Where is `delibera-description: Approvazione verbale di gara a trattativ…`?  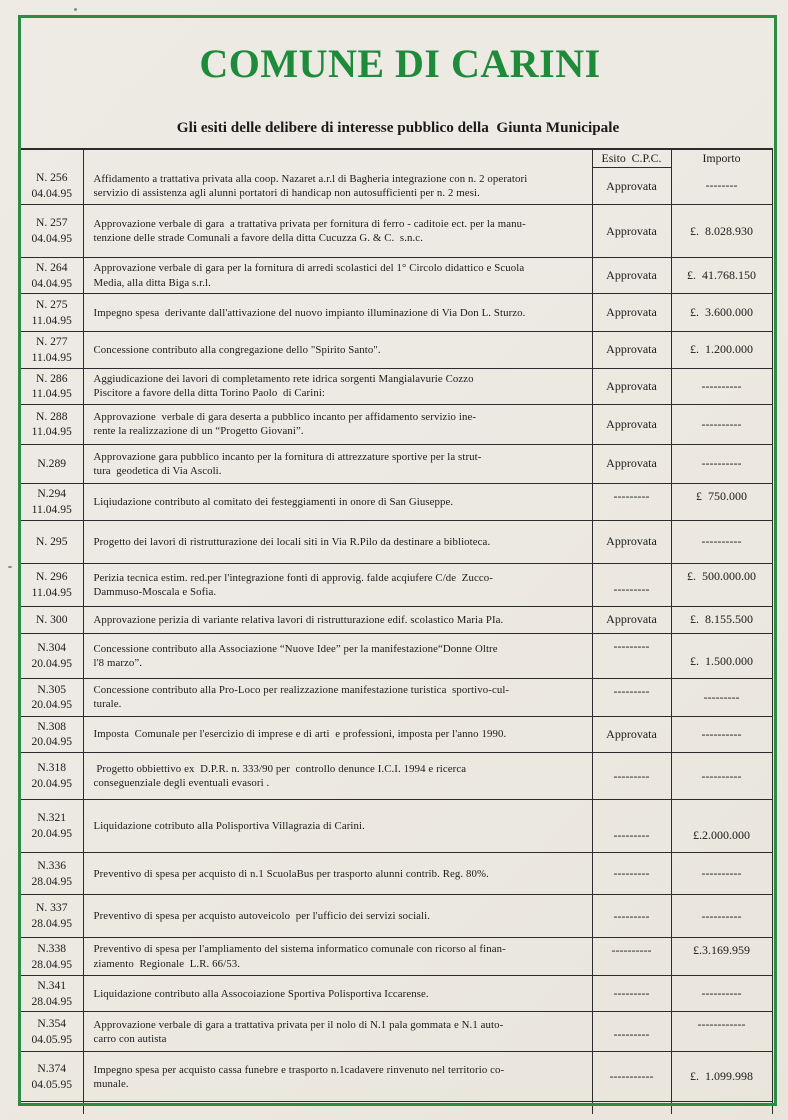 delibera-description: Approvazione verbale di gara a trattativ… is located at coordinates (338, 1032).